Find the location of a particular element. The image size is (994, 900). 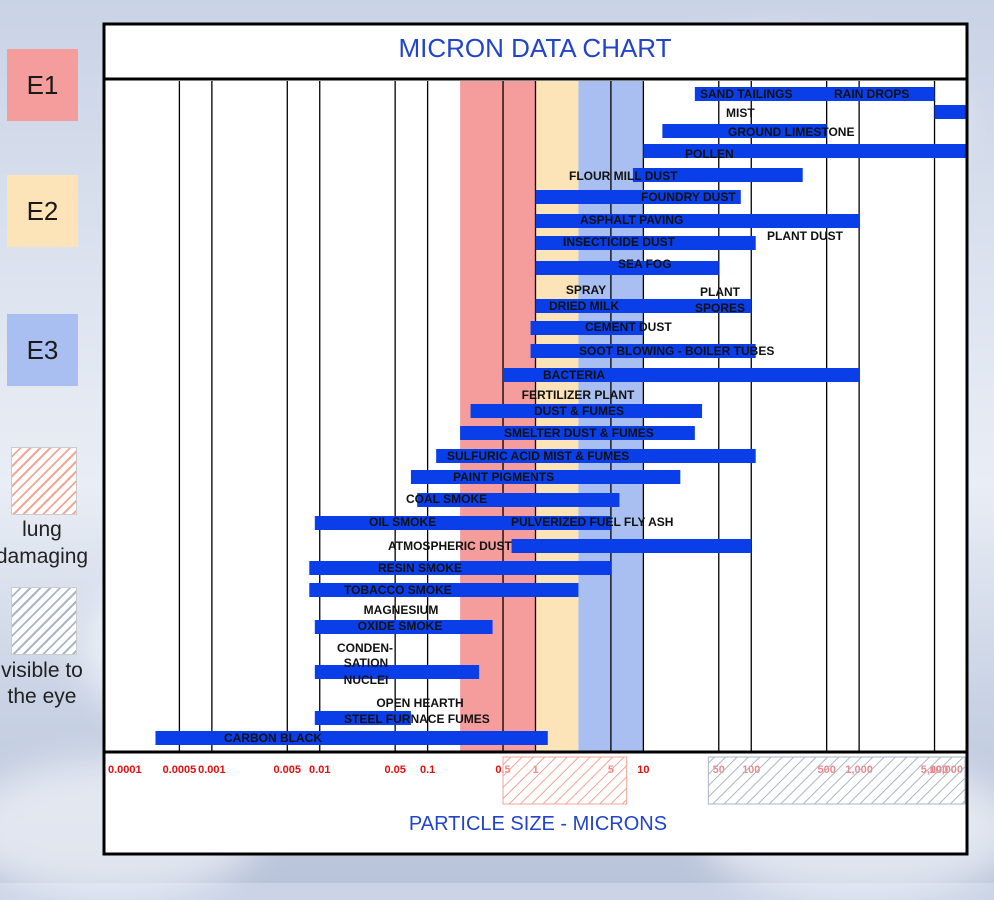

annotation-plant-dust: PLANT DUST is located at coordinates (805, 236).